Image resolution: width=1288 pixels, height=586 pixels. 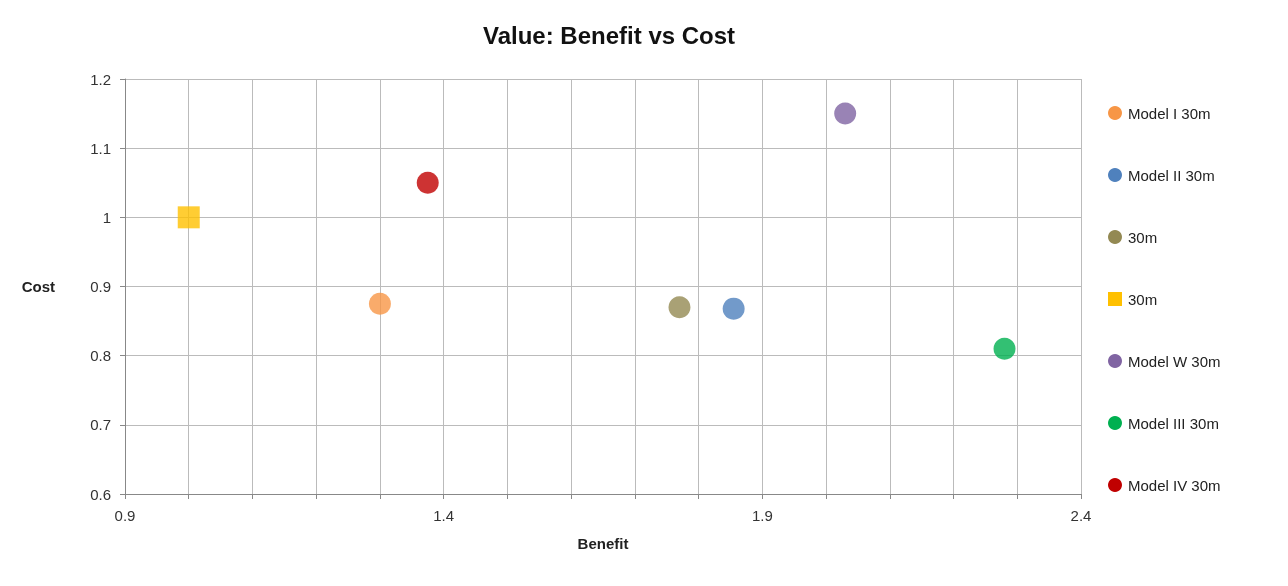 I want to click on x-tick-label: 0.9, so click(x=125, y=515).